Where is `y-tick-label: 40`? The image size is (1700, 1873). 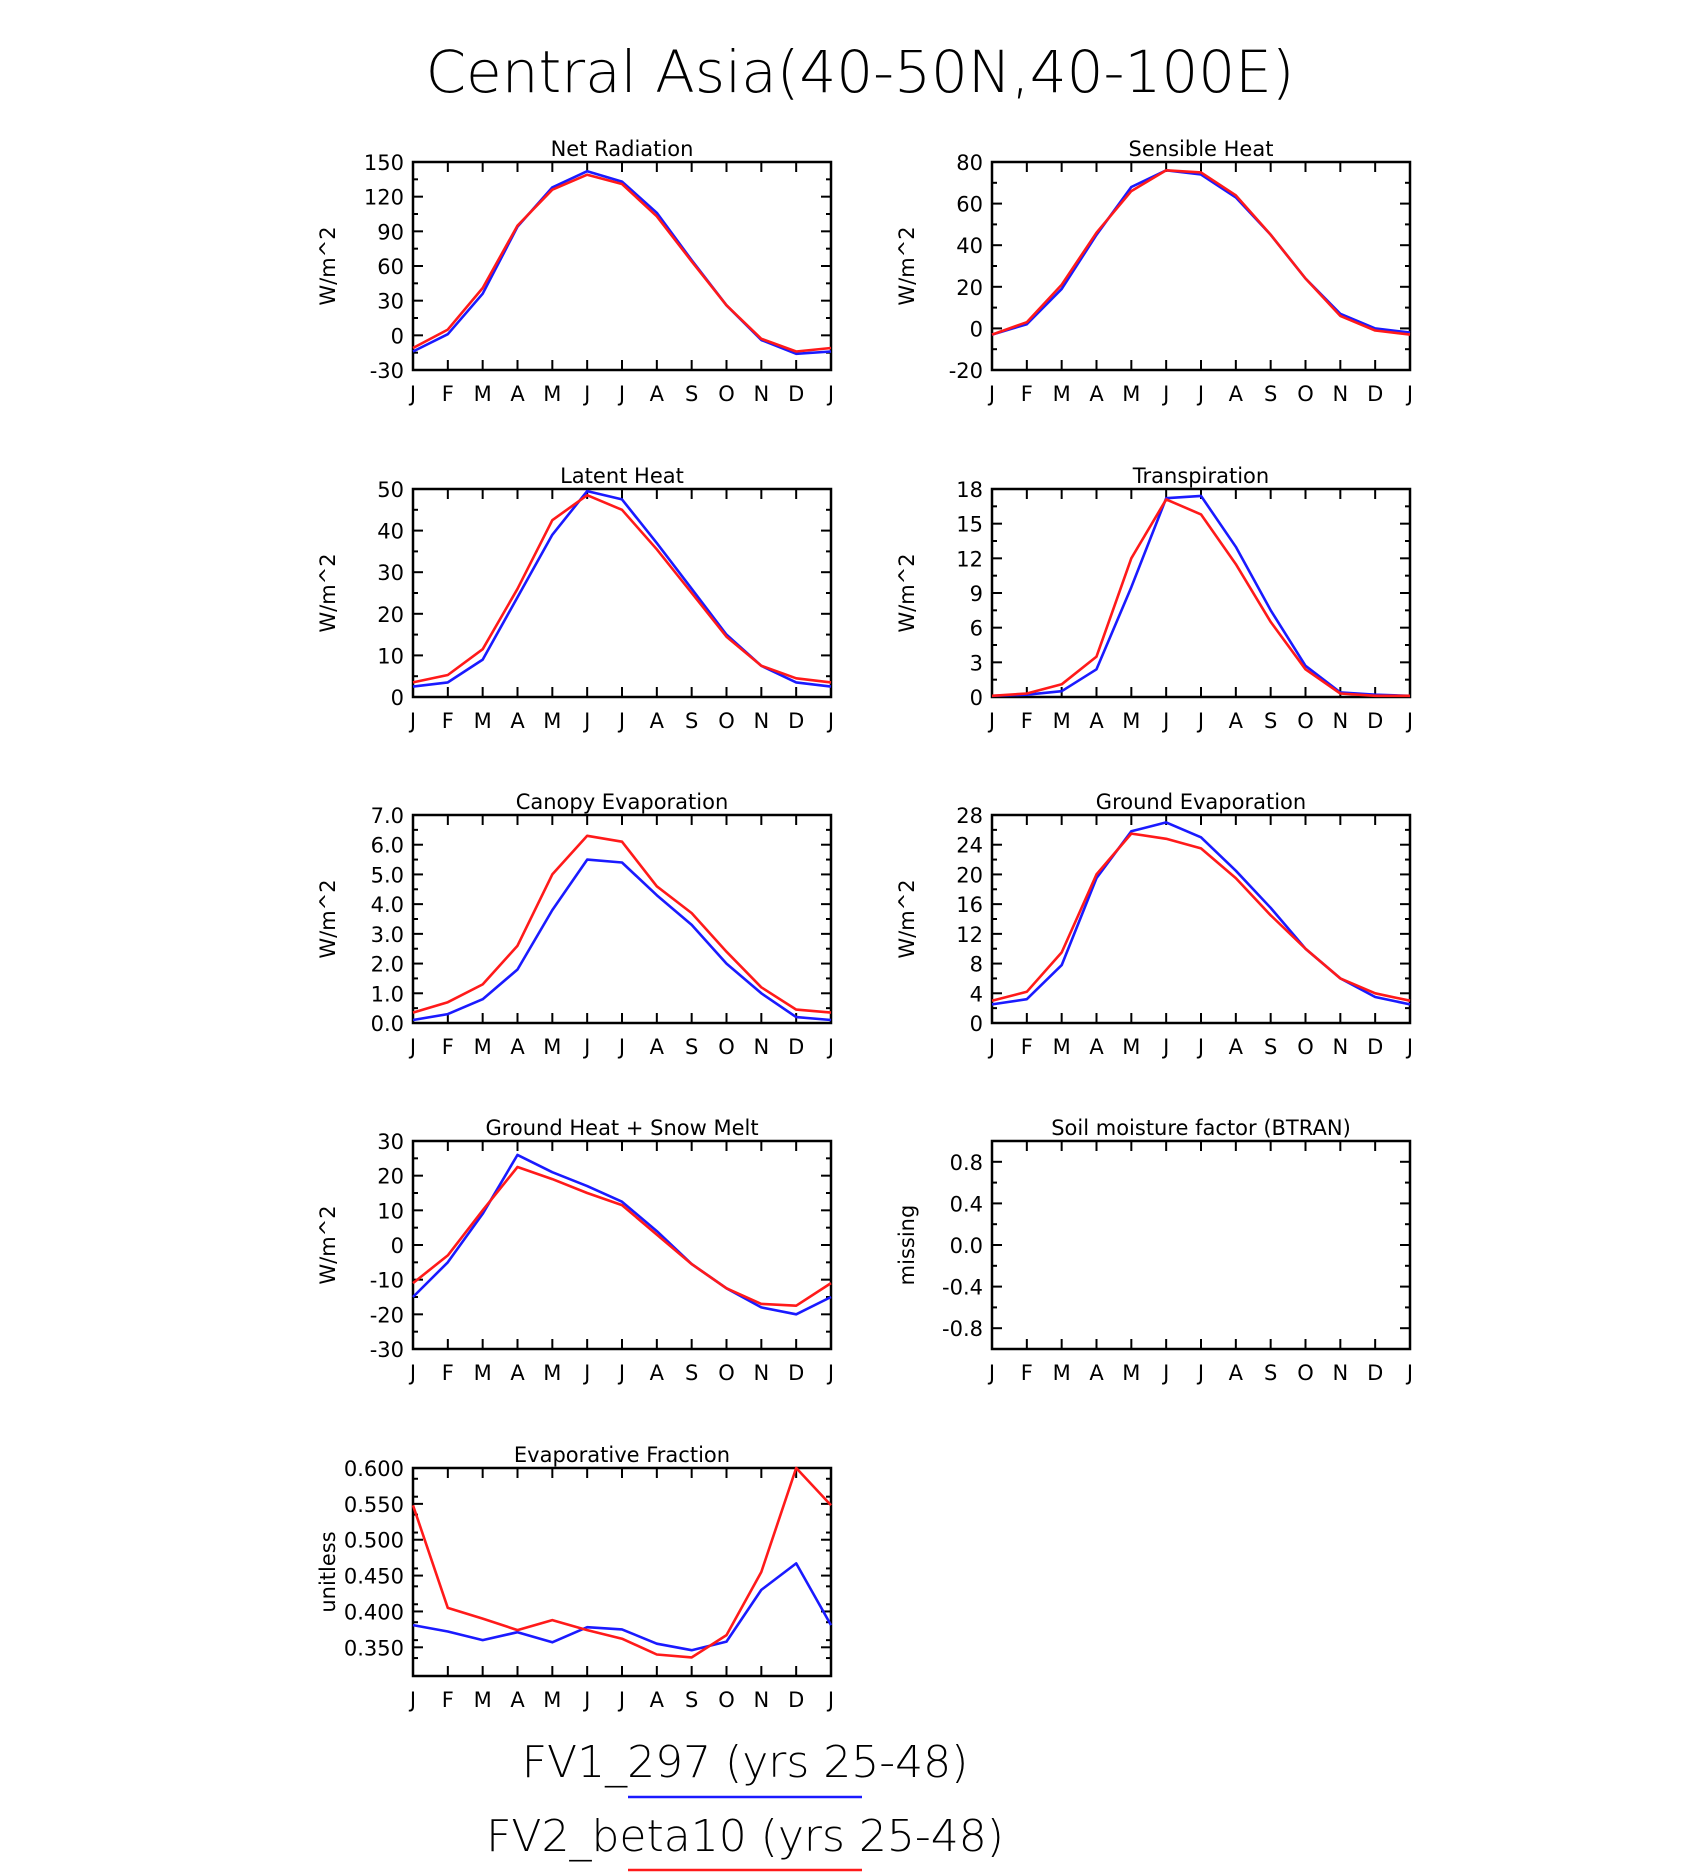 y-tick-label: 40 is located at coordinates (390, 532).